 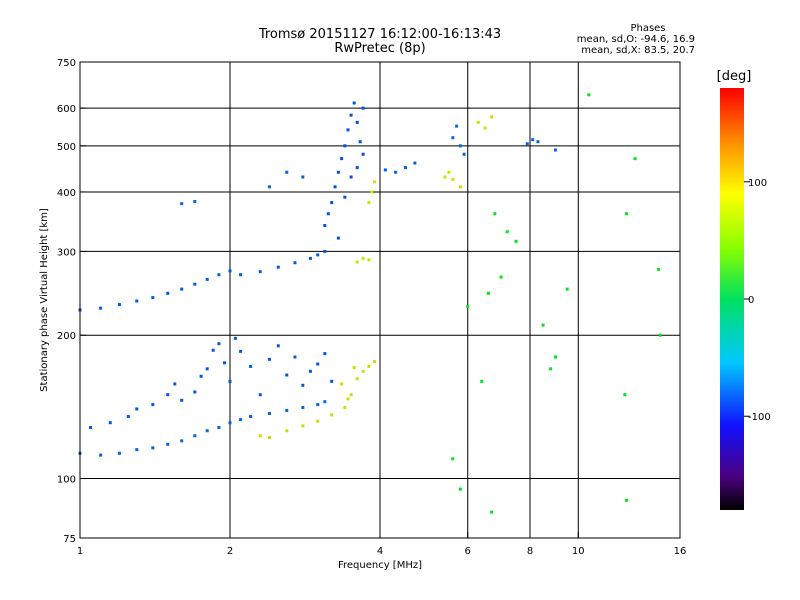 I want to click on x-tick-label: 6, so click(x=468, y=551).